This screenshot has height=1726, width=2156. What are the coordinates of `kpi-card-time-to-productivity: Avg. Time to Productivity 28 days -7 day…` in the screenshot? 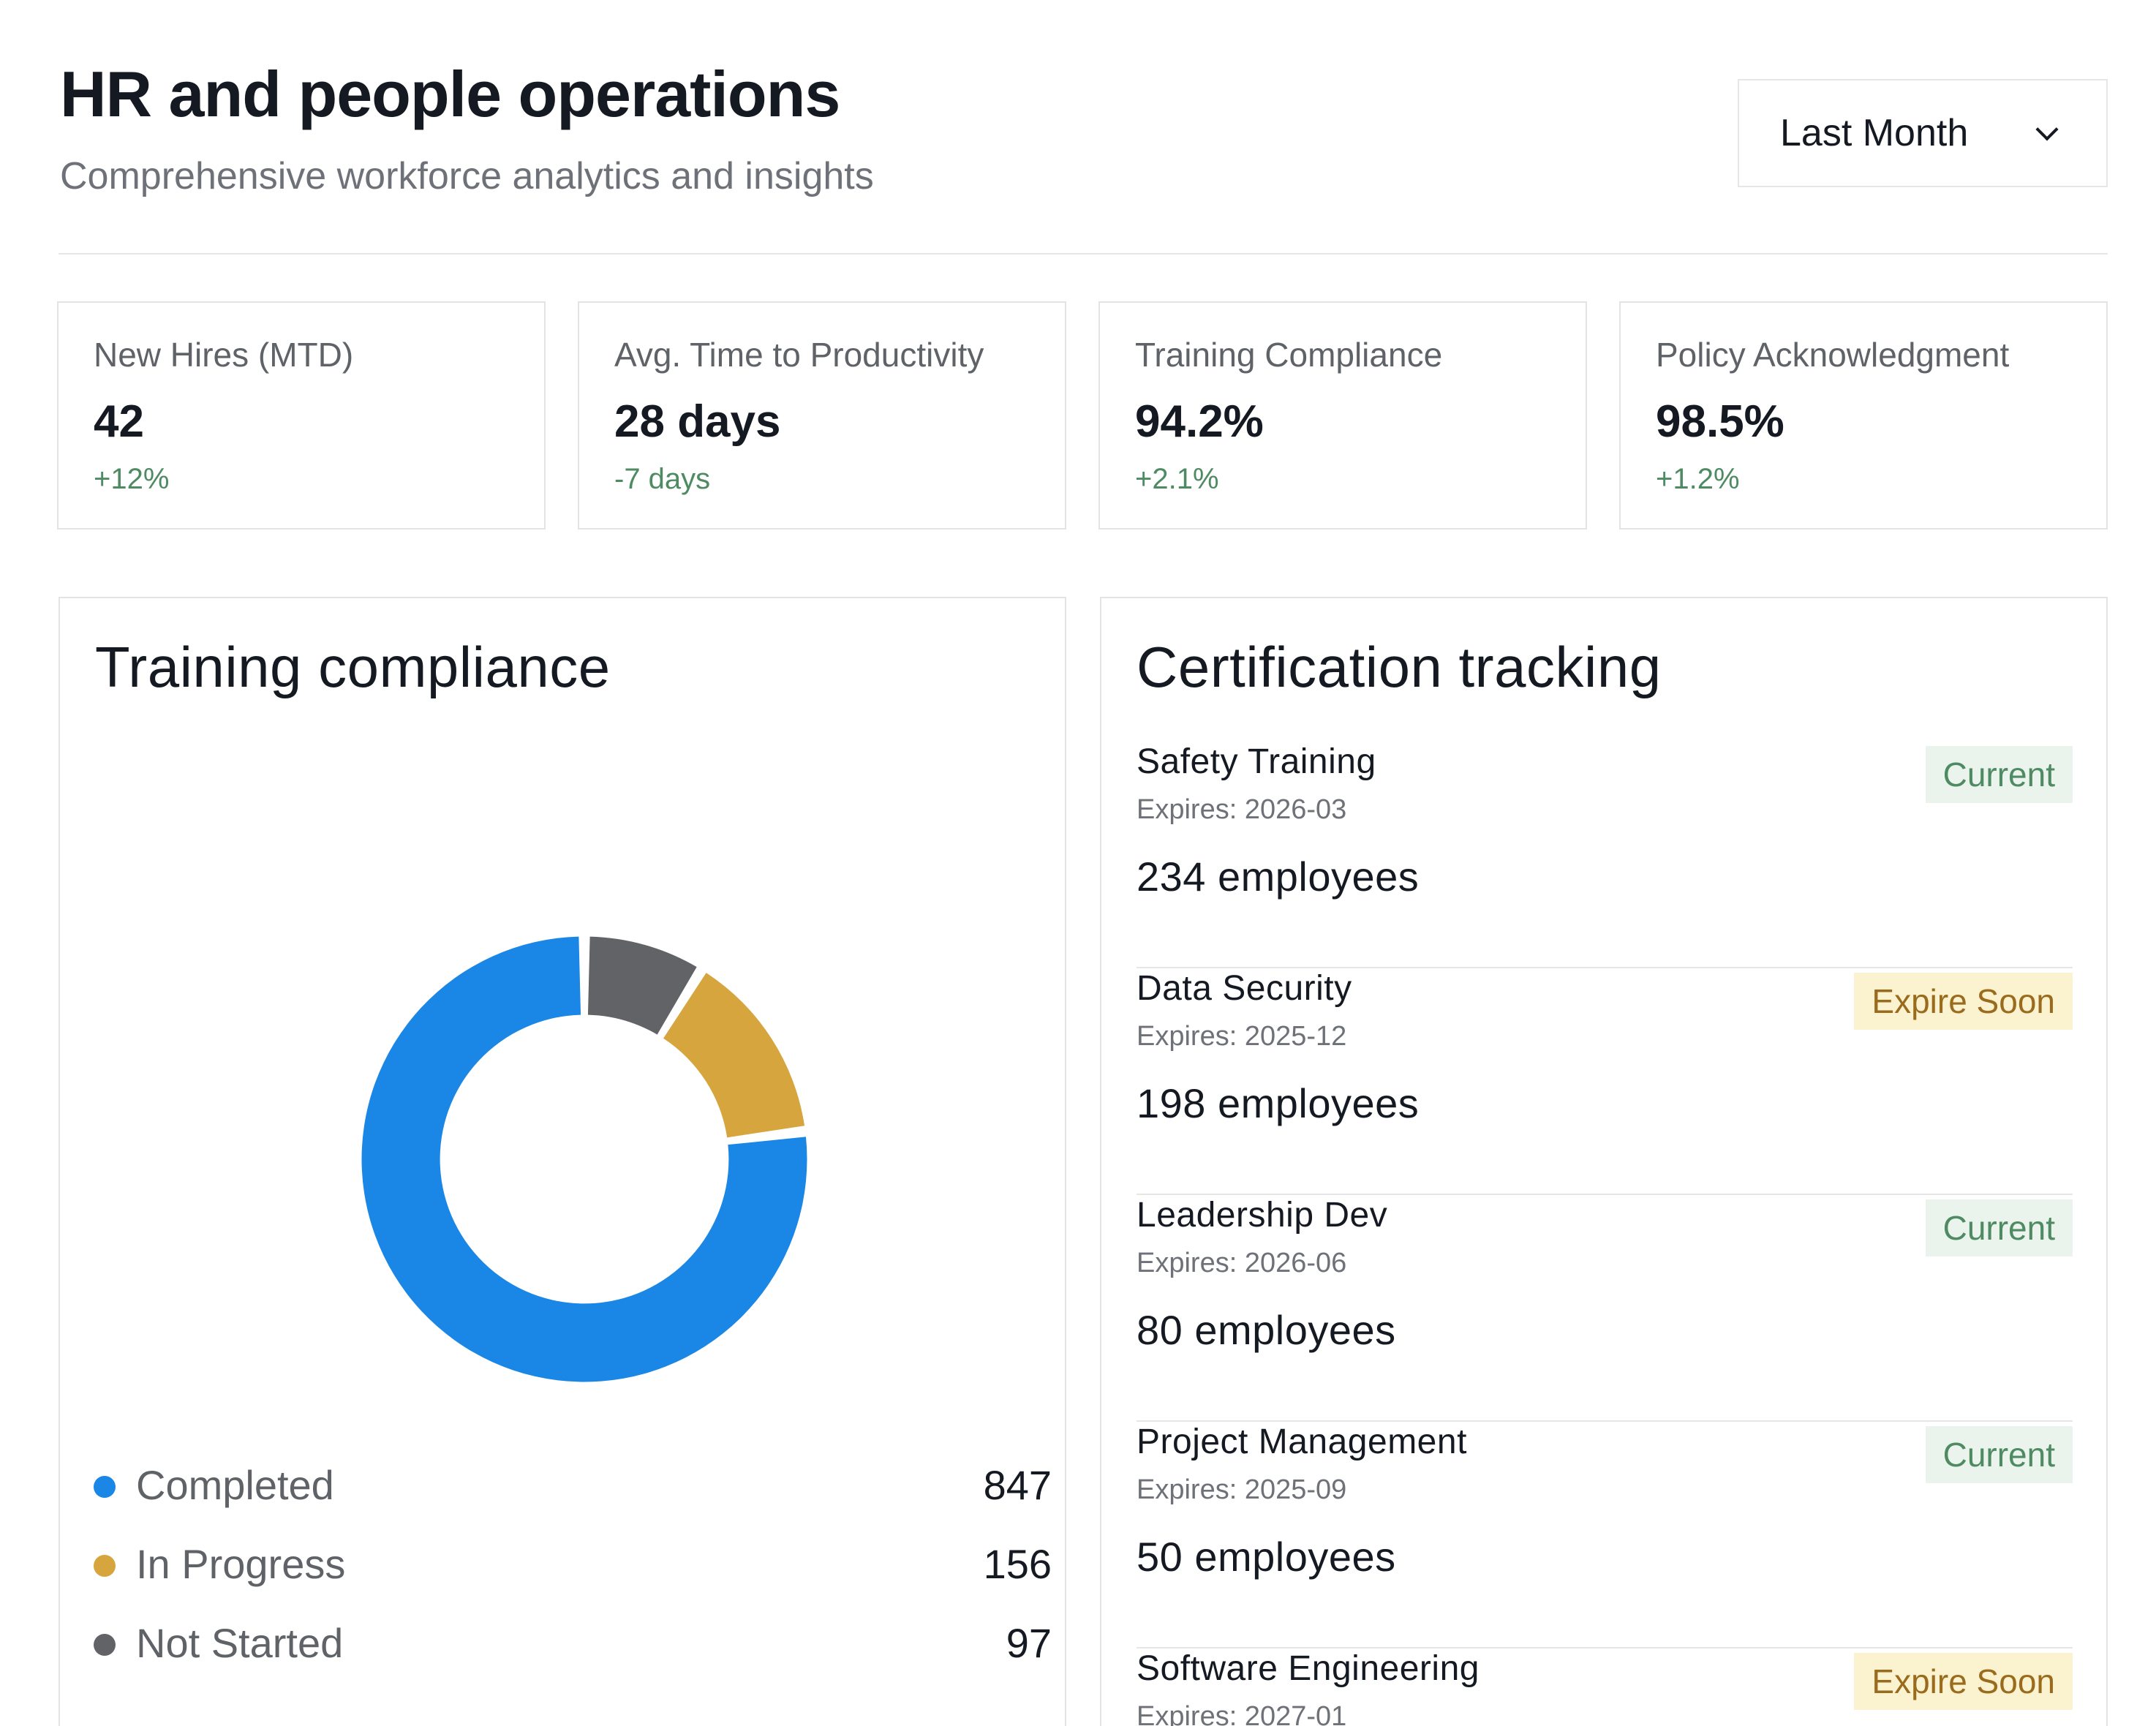 It's located at (822, 416).